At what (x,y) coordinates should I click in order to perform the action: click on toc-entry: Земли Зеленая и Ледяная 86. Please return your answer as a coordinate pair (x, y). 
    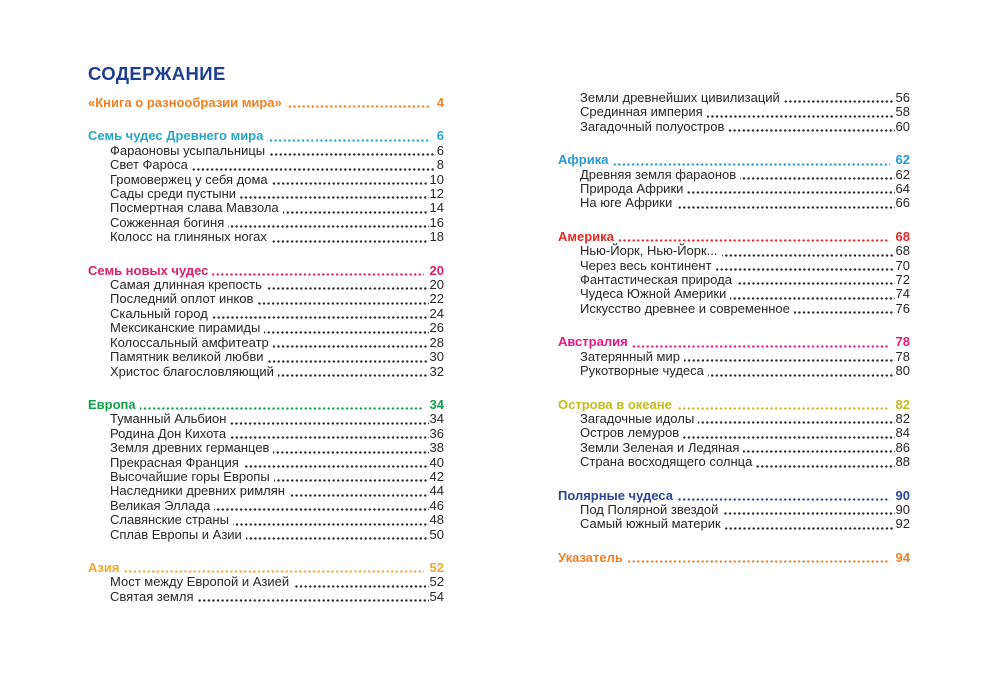
    Looking at the image, I should click on (734, 447).